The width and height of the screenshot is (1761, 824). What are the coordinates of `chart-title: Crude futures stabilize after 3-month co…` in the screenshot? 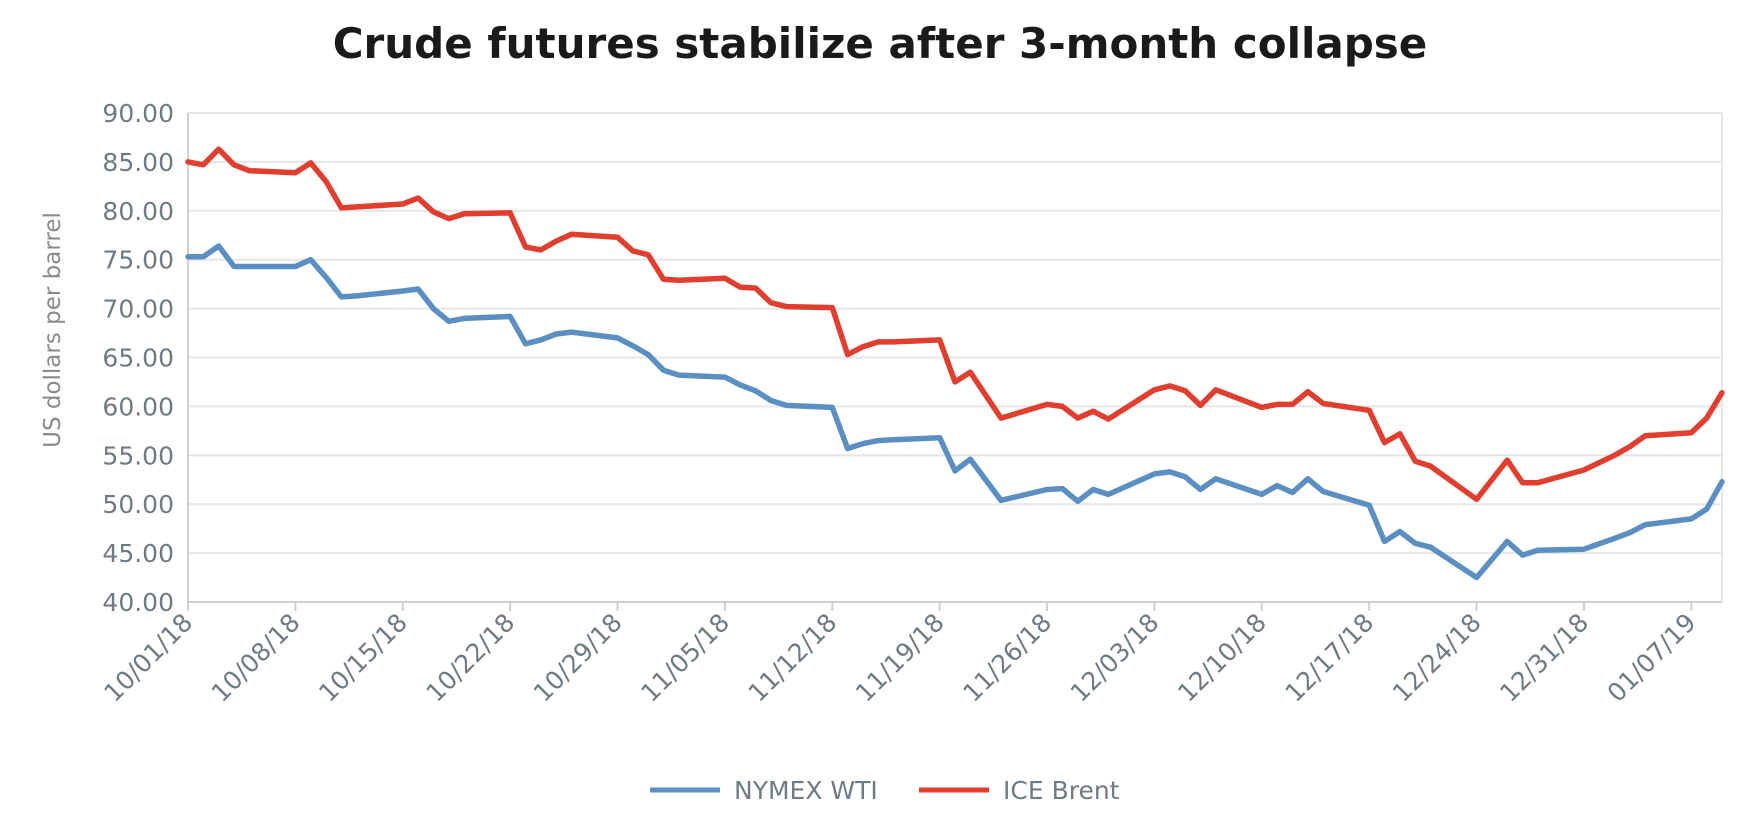 It's located at (880, 43).